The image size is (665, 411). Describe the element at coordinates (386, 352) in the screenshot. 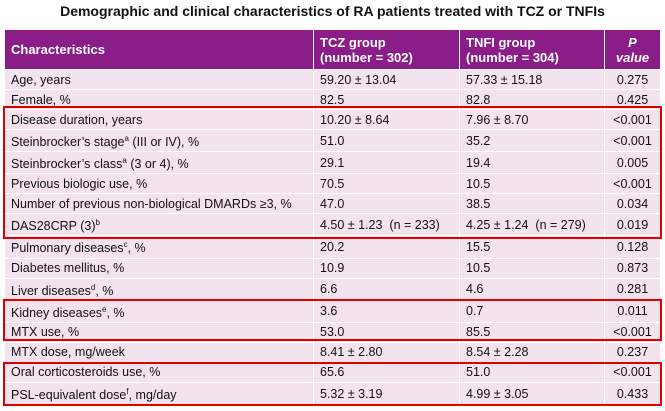

I see `tcz-value: 8.41 ± 2.80` at that location.